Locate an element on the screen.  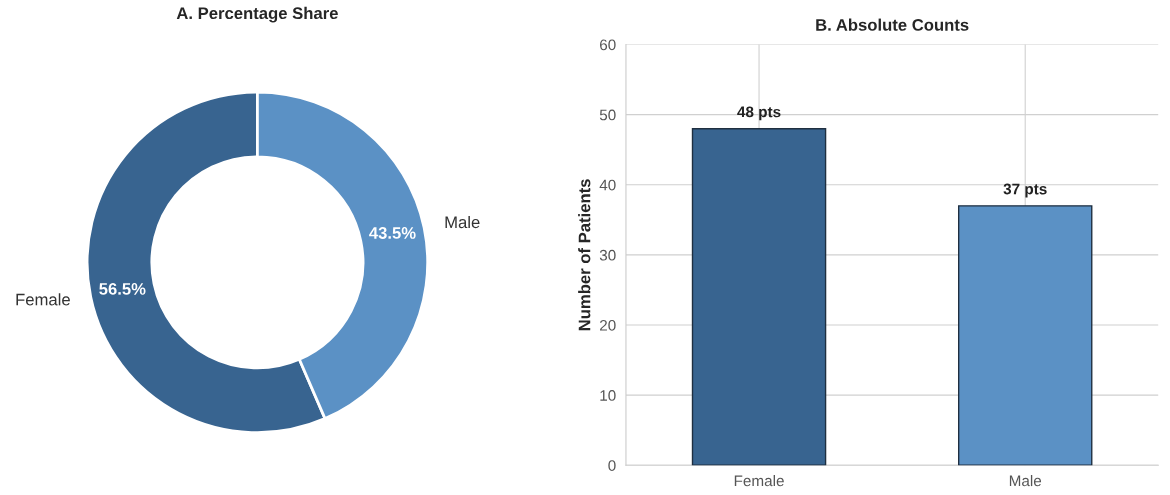
y-tick-label: 50 is located at coordinates (607, 115).